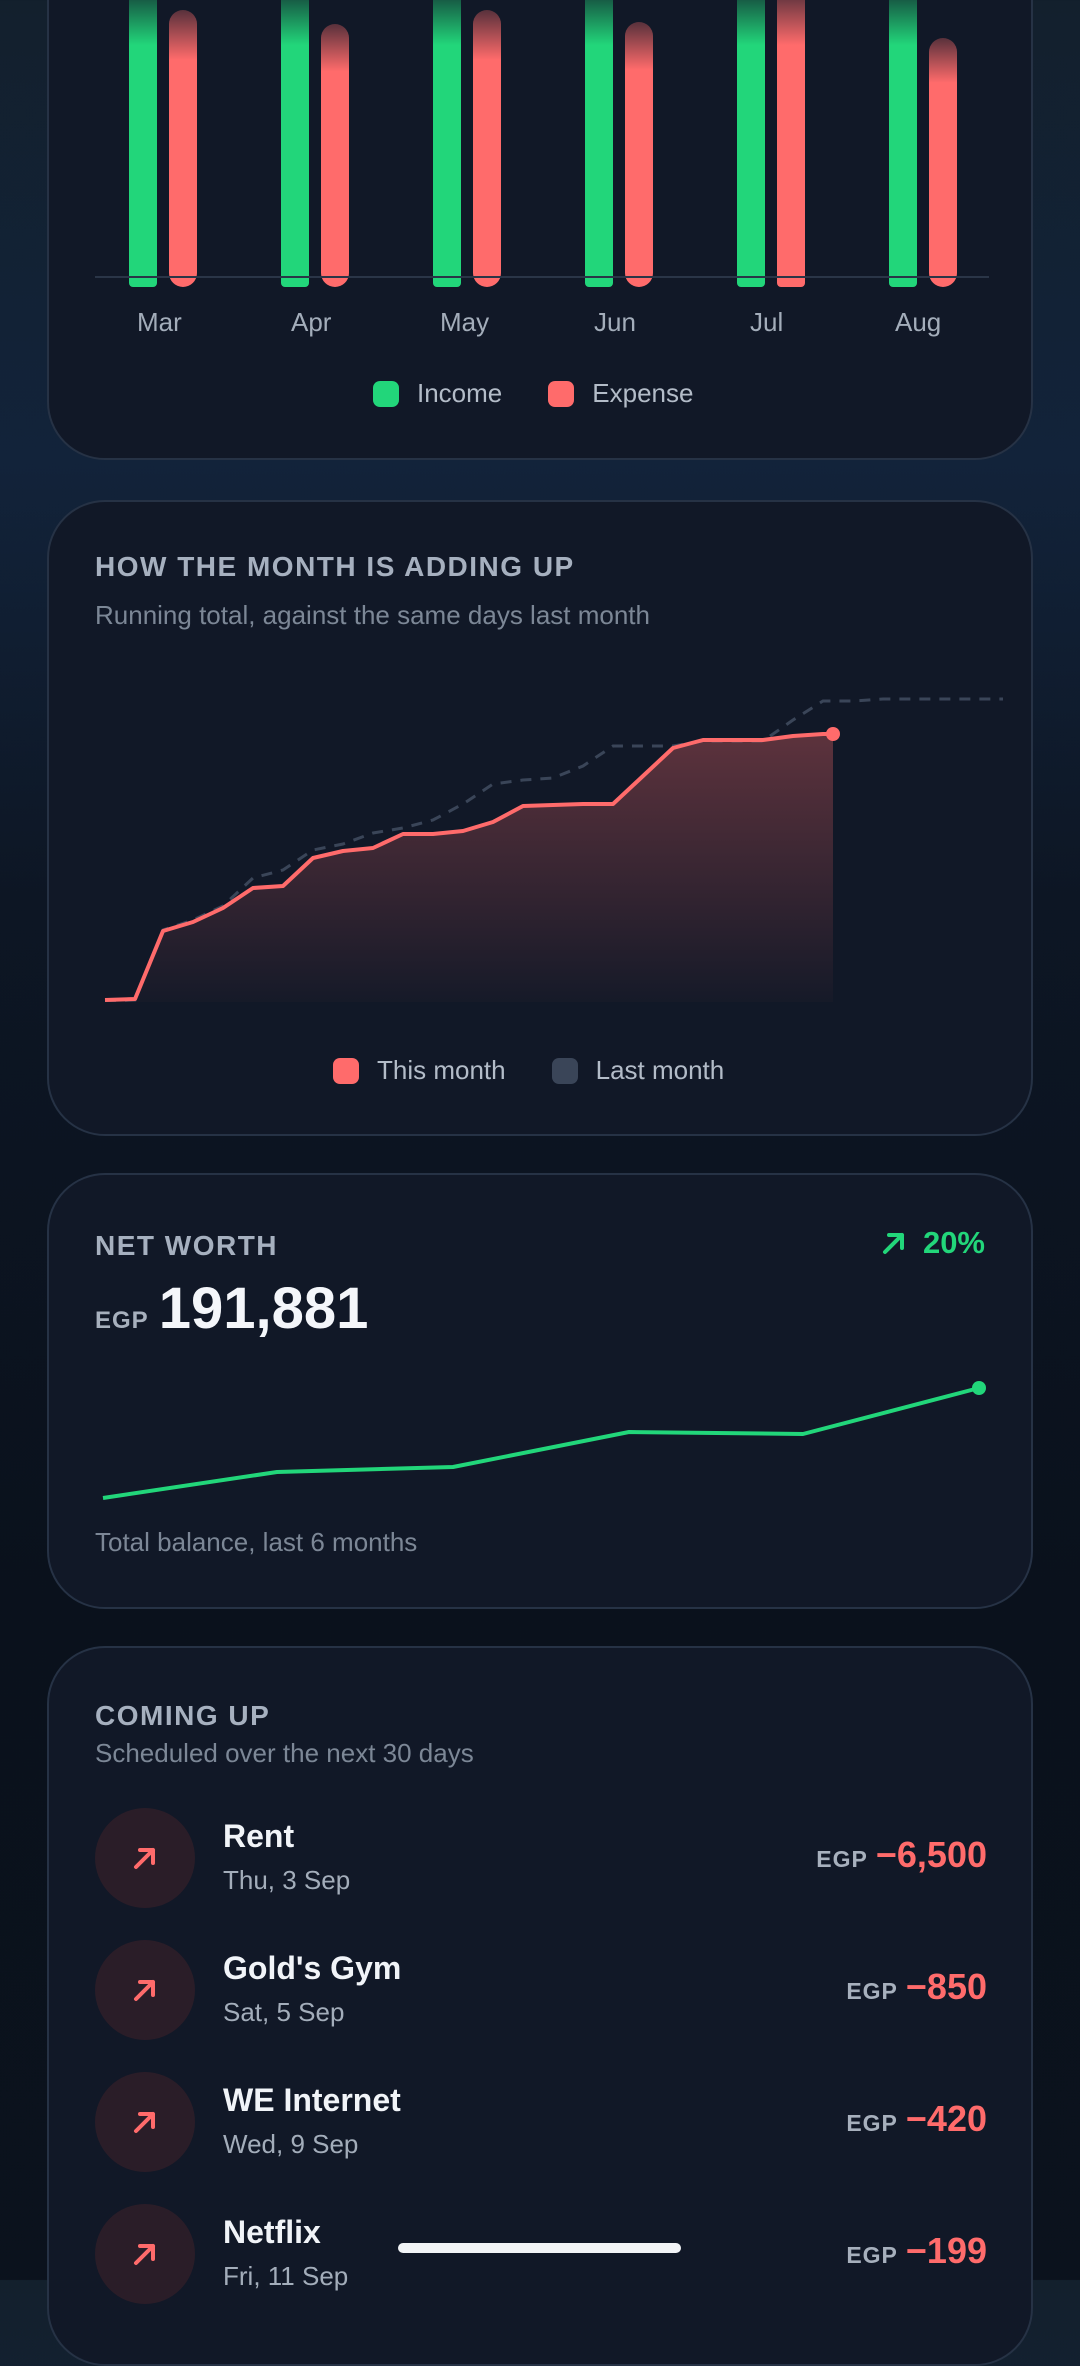  What do you see at coordinates (541, 2254) in the screenshot?
I see `list-item: Netflix Fri, 11 Sep EGP −199` at bounding box center [541, 2254].